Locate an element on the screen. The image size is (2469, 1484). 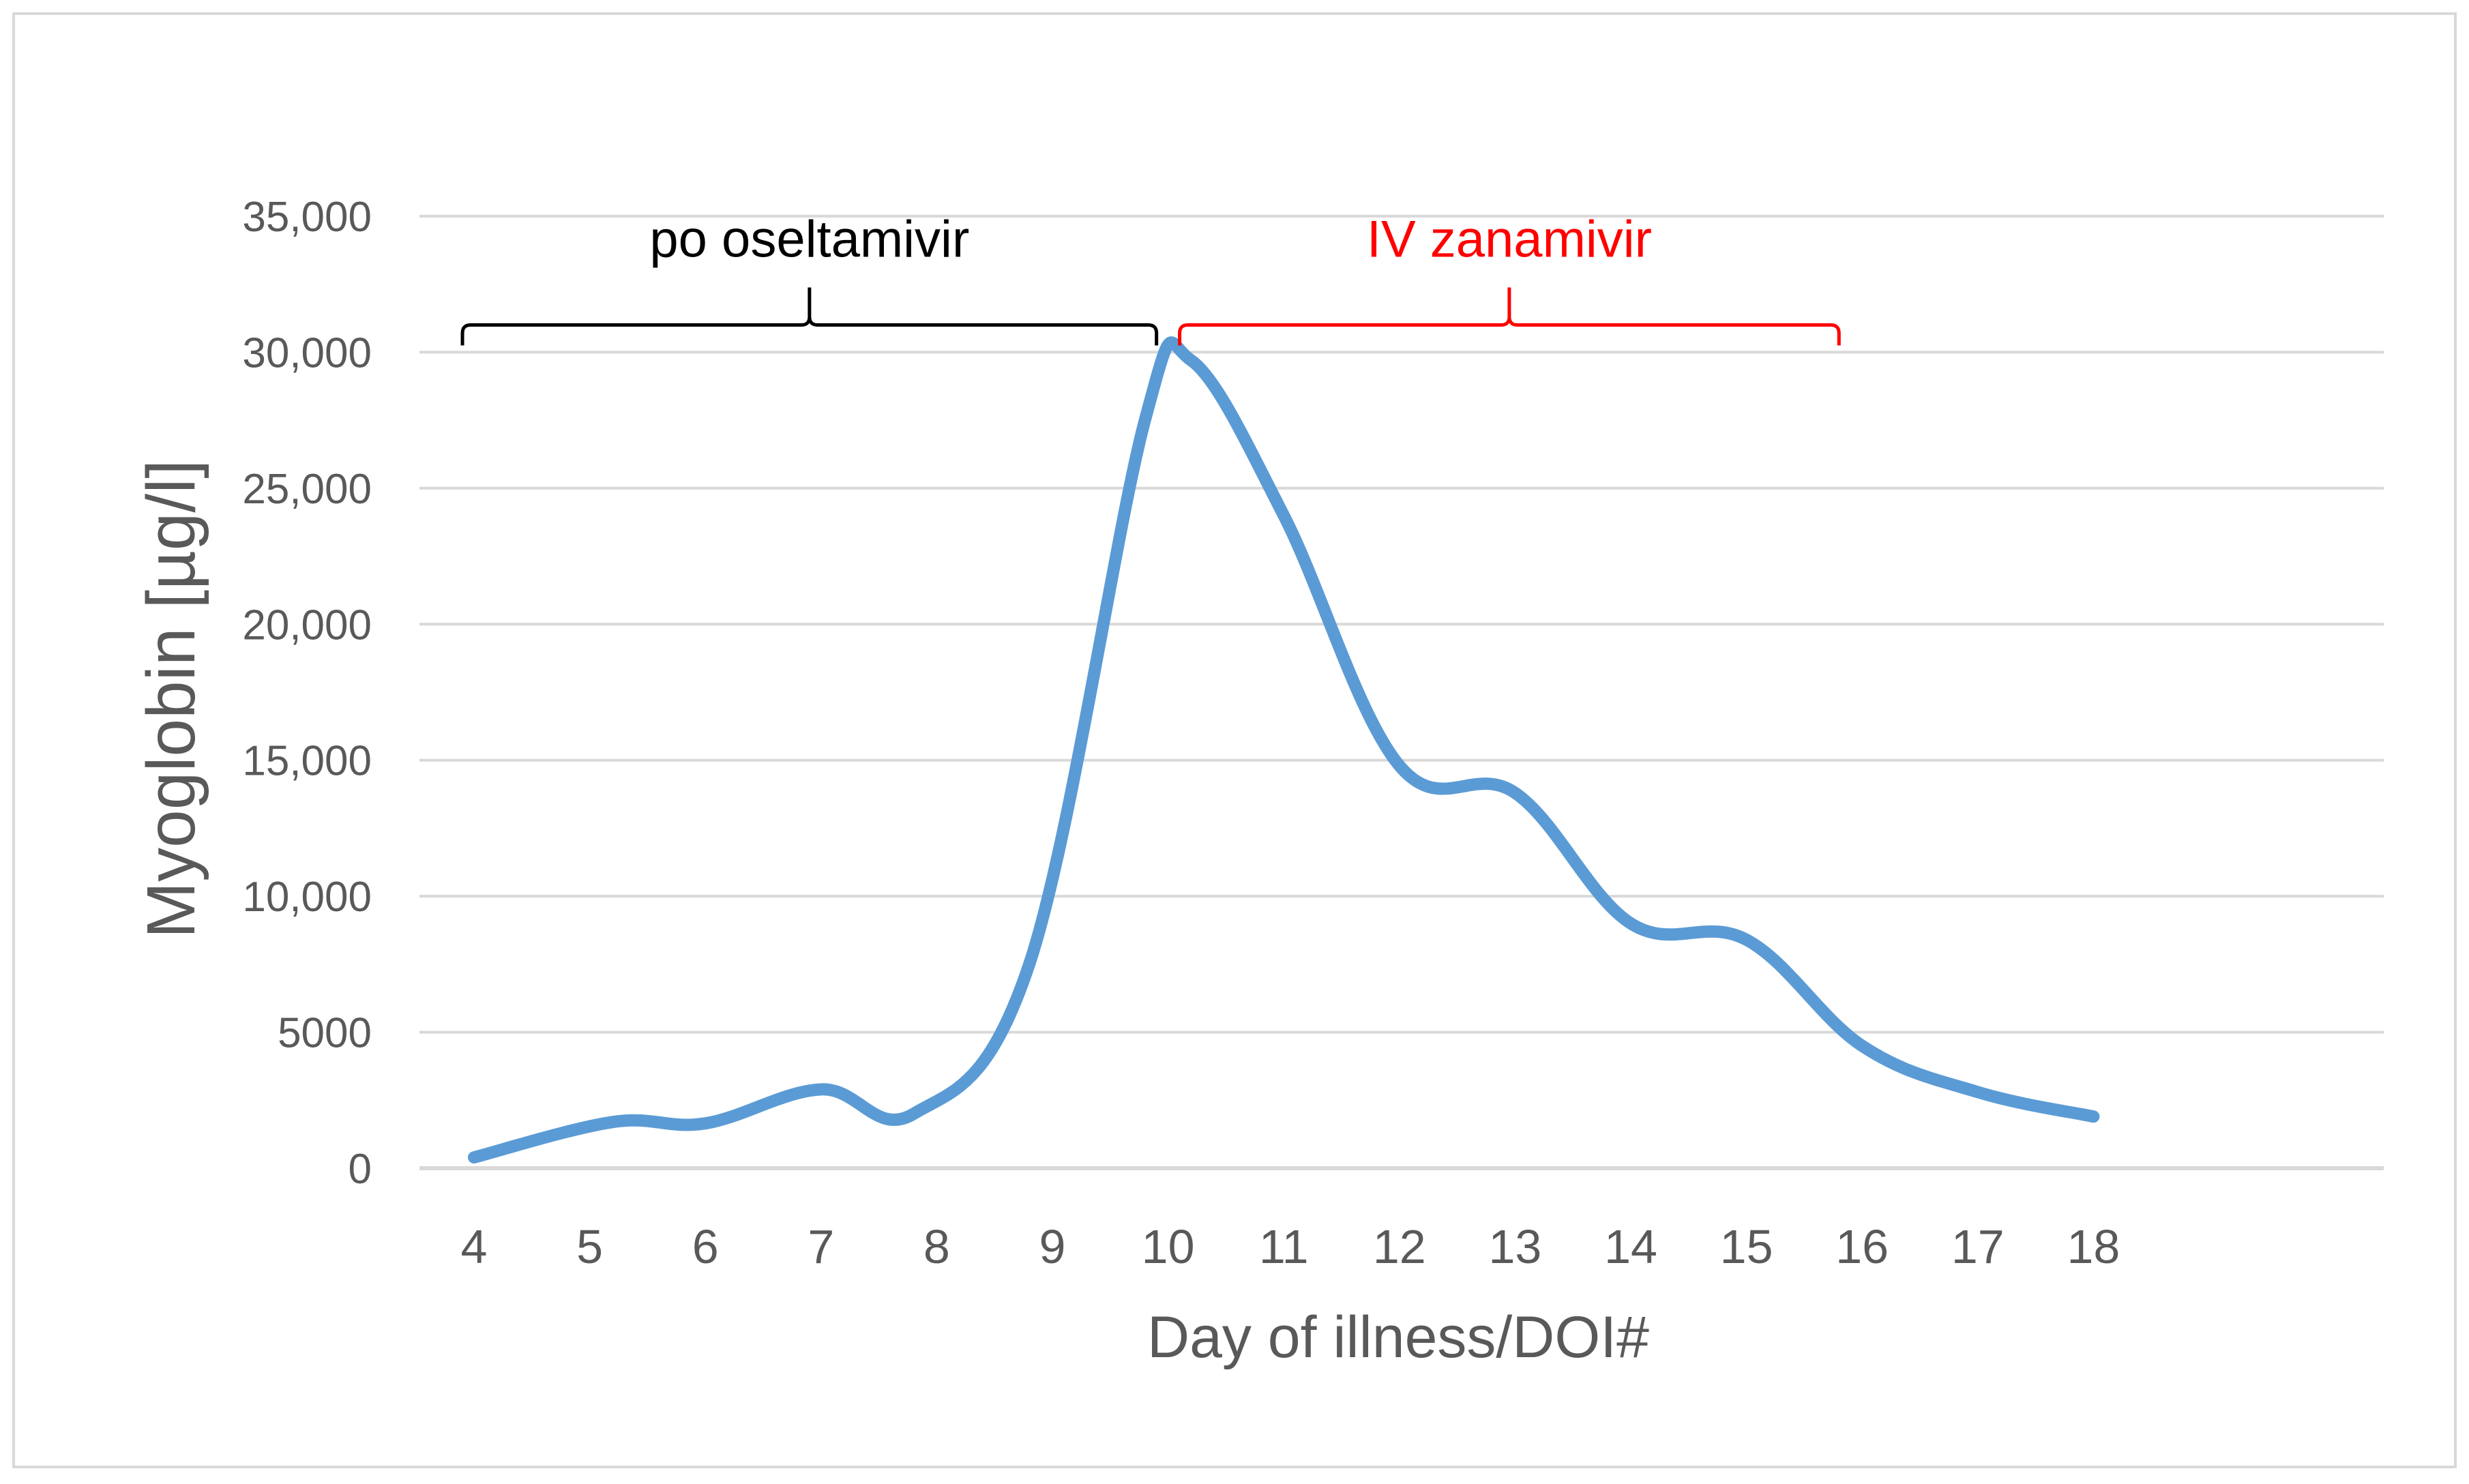
x-tick-label: 15 is located at coordinates (1746, 1246).